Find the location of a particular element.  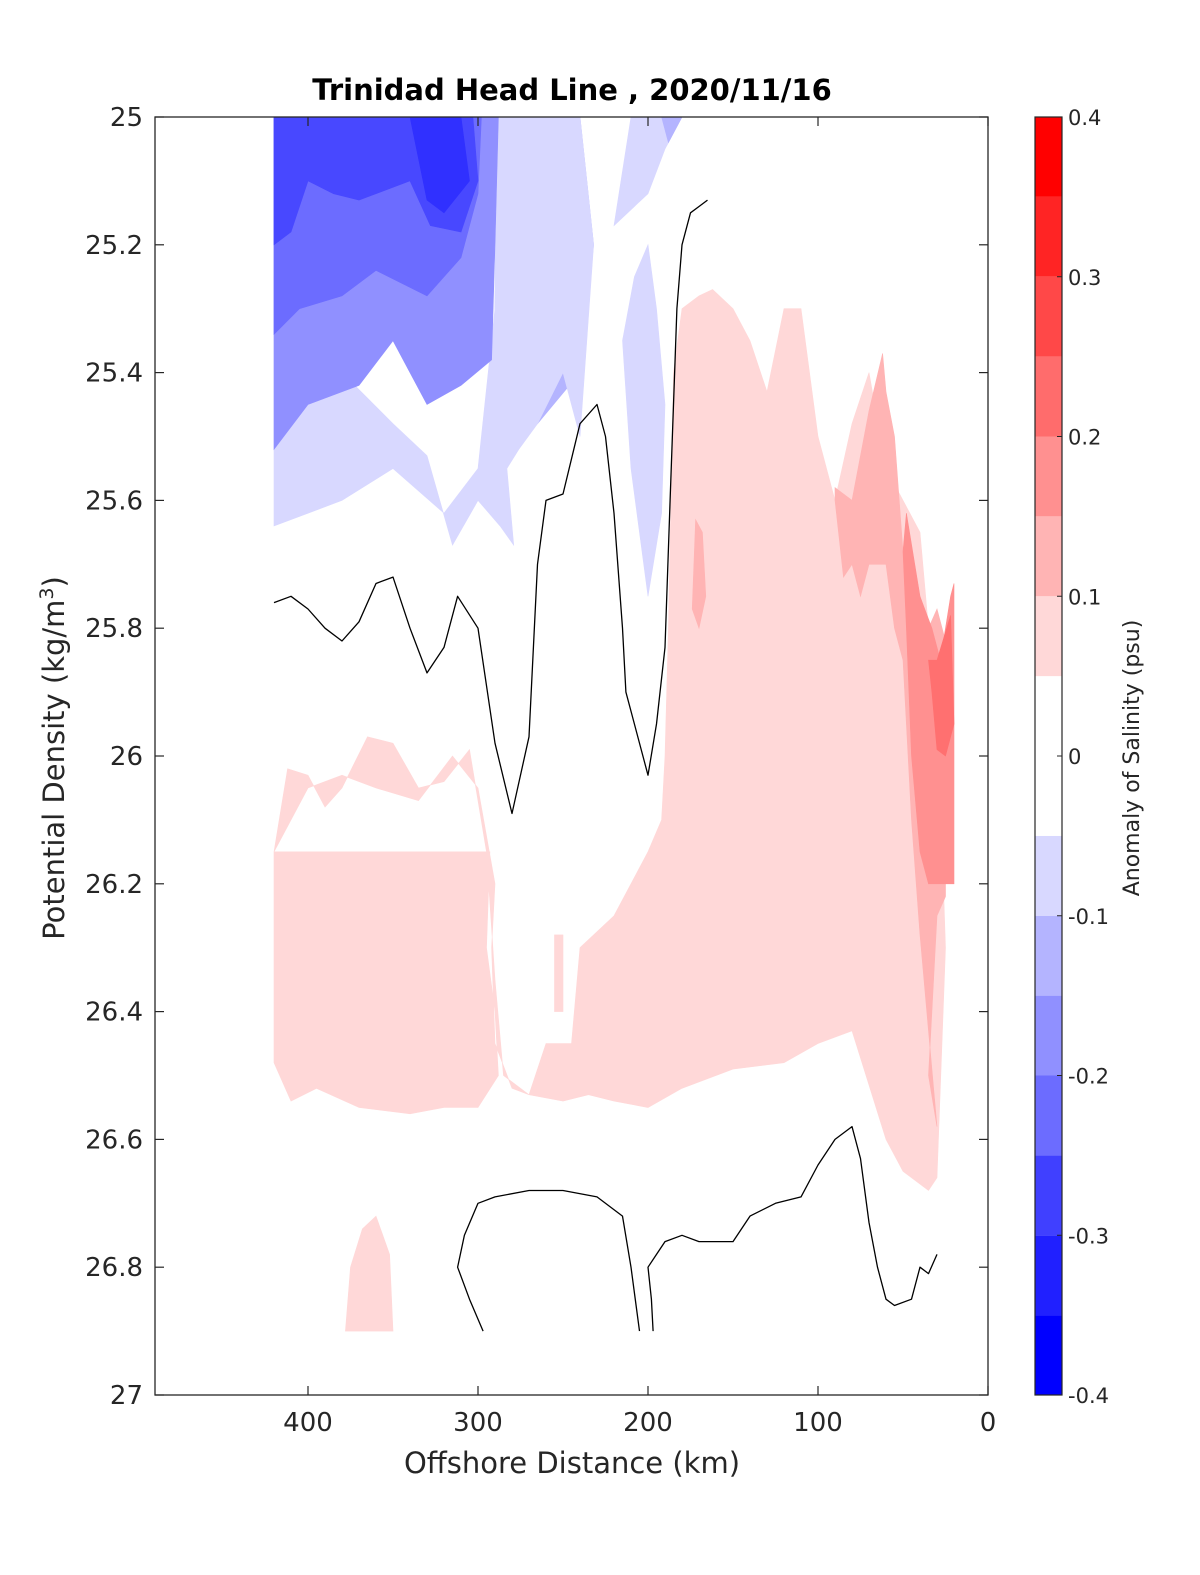

contour-upper-zero-contour is located at coordinates (490, 507).